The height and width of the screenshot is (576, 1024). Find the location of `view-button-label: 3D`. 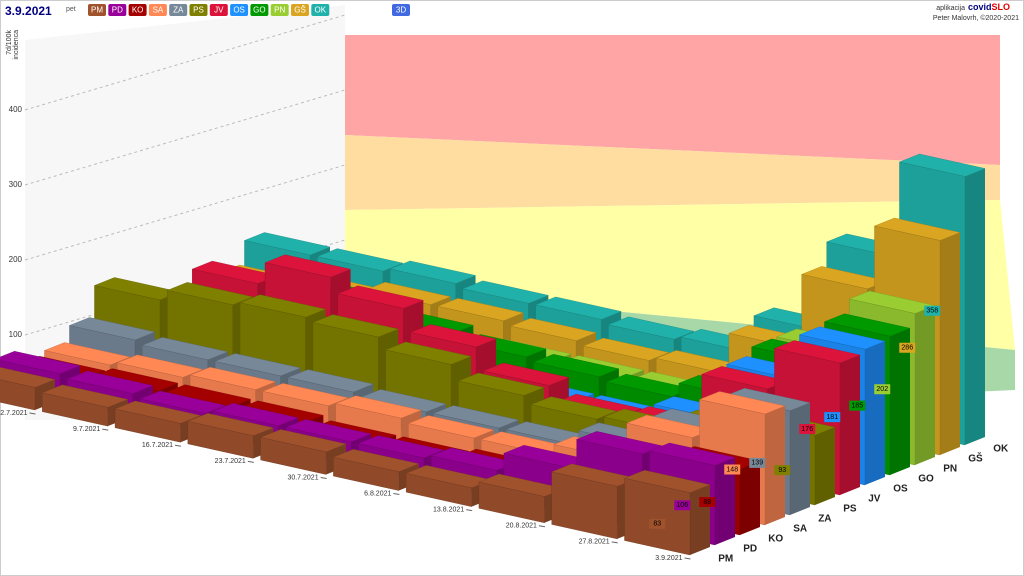

view-button-label: 3D is located at coordinates (401, 10).